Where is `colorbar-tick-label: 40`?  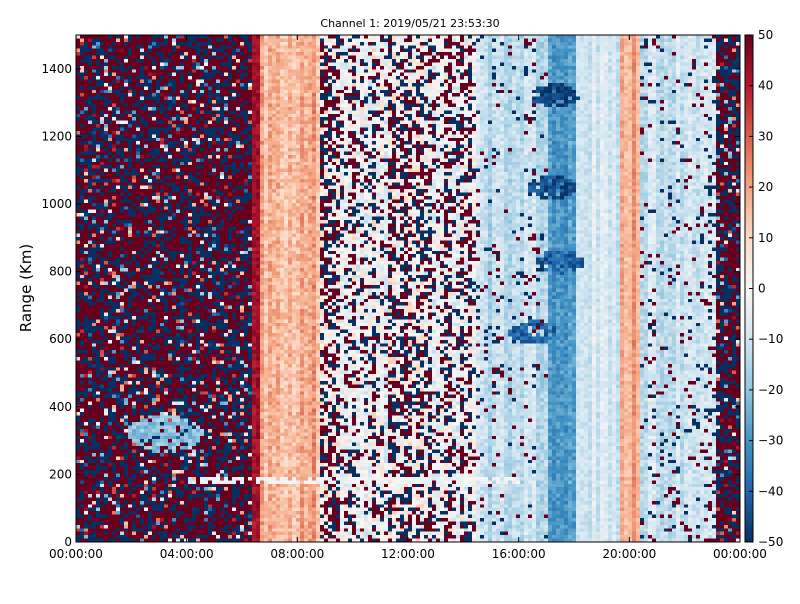
colorbar-tick-label: 40 is located at coordinates (765, 86).